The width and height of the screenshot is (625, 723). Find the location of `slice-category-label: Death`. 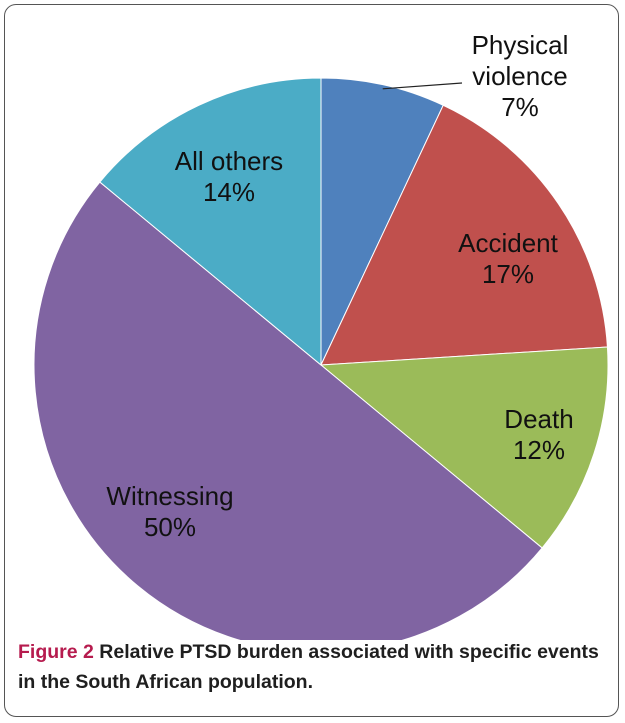

slice-category-label: Death is located at coordinates (538, 419).